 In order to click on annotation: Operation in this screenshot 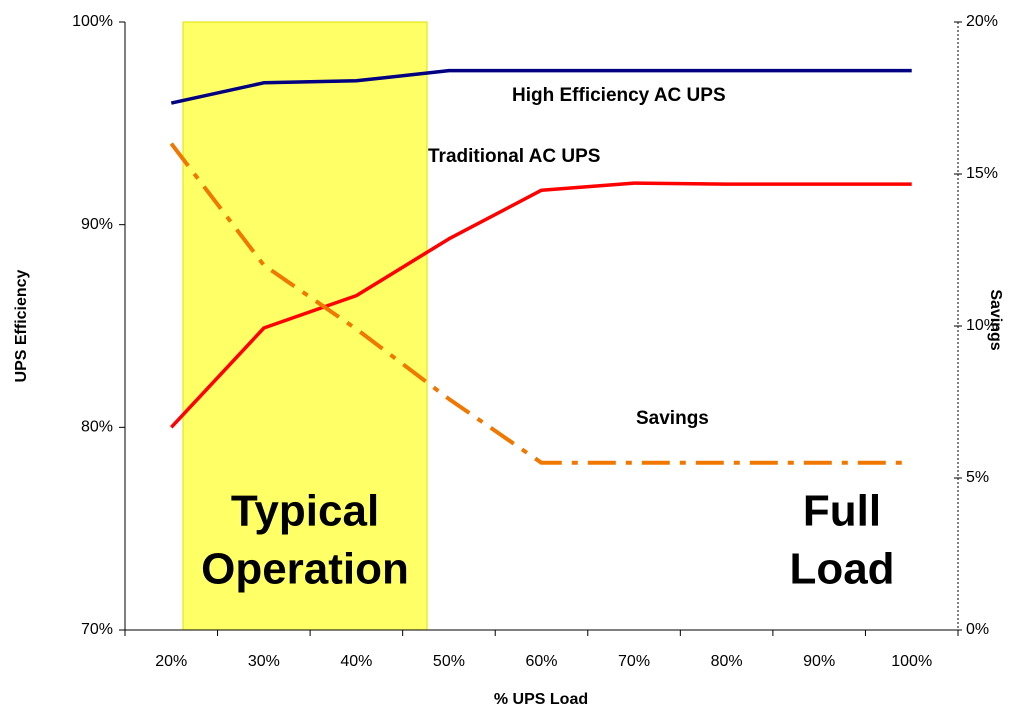, I will do `click(305, 569)`.